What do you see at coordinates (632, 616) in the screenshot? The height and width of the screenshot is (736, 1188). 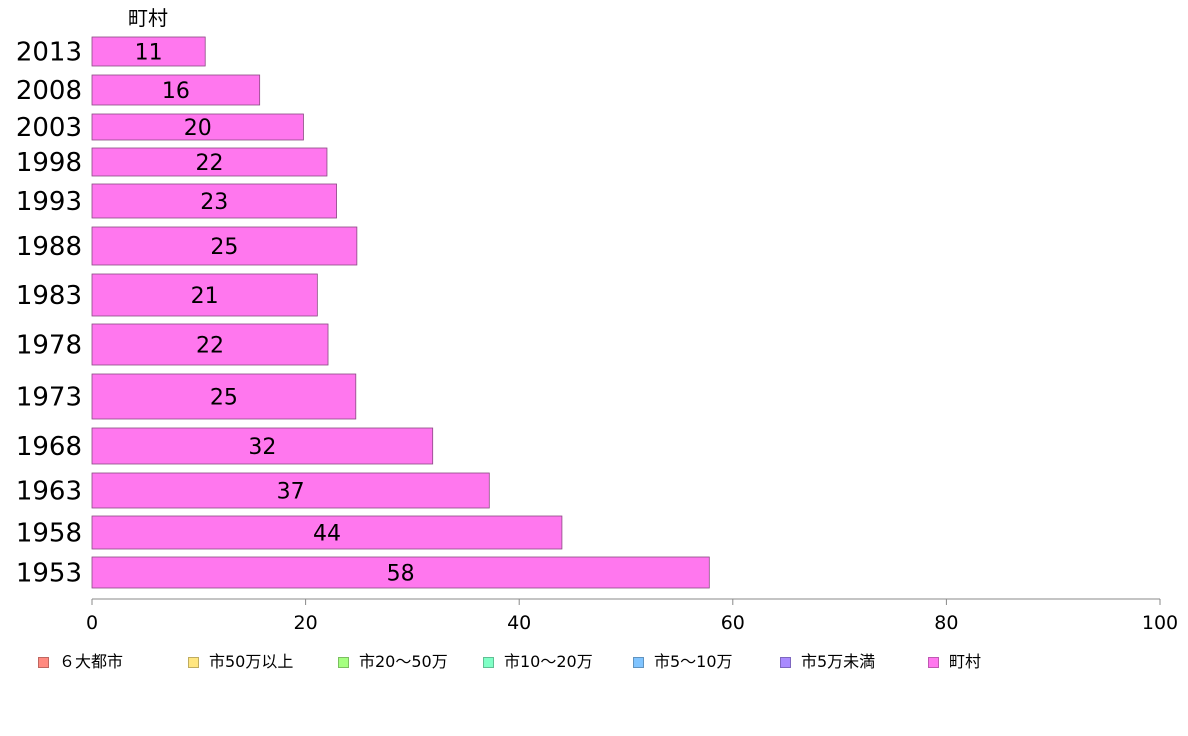 I see `x-axis: 0 20 40 60 80 100` at bounding box center [632, 616].